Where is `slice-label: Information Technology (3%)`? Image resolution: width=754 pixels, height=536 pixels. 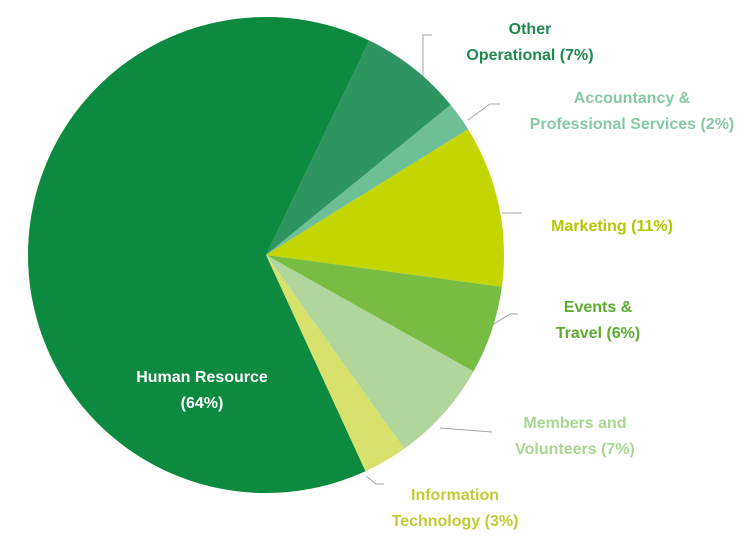 slice-label: Information Technology (3%) is located at coordinates (455, 508).